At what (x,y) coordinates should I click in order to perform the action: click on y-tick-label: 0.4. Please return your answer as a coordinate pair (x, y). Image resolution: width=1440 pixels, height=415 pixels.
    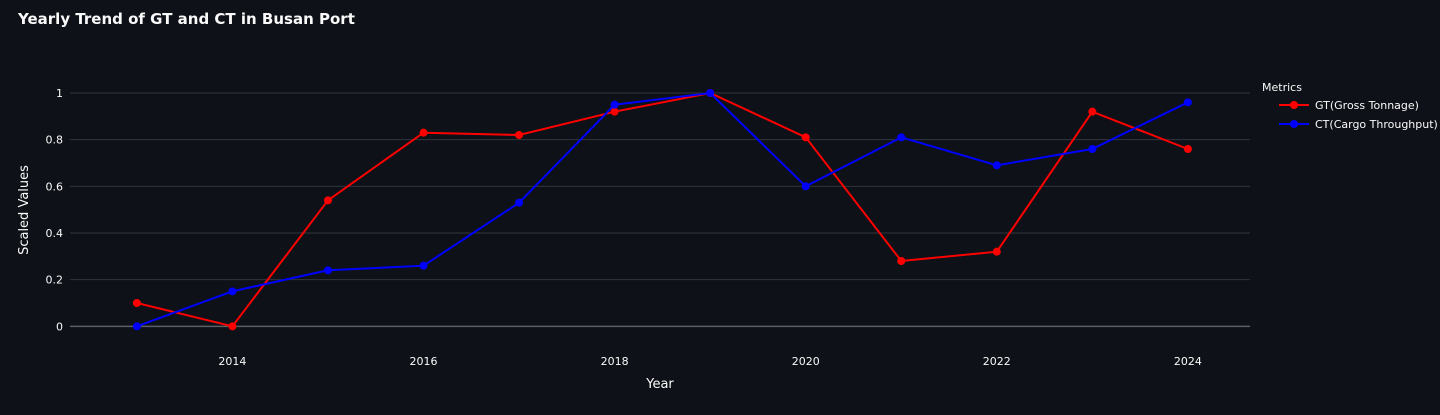
    Looking at the image, I should click on (55, 233).